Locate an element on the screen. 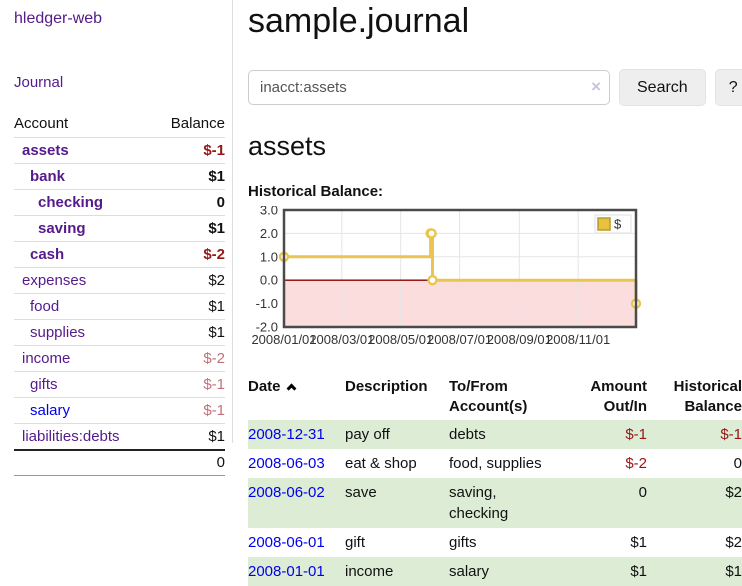 This screenshot has width=742, height=586. register-row: 2008-06-01 gift gifts $1 $2 is located at coordinates (495, 542).